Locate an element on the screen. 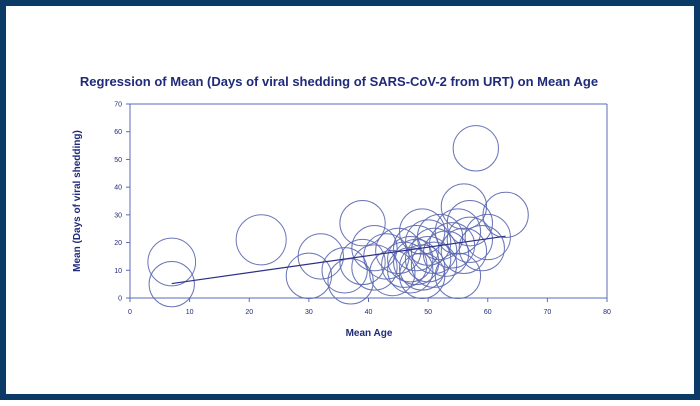 This screenshot has height=406, width=700. x-tick-label: 10 is located at coordinates (190, 312).